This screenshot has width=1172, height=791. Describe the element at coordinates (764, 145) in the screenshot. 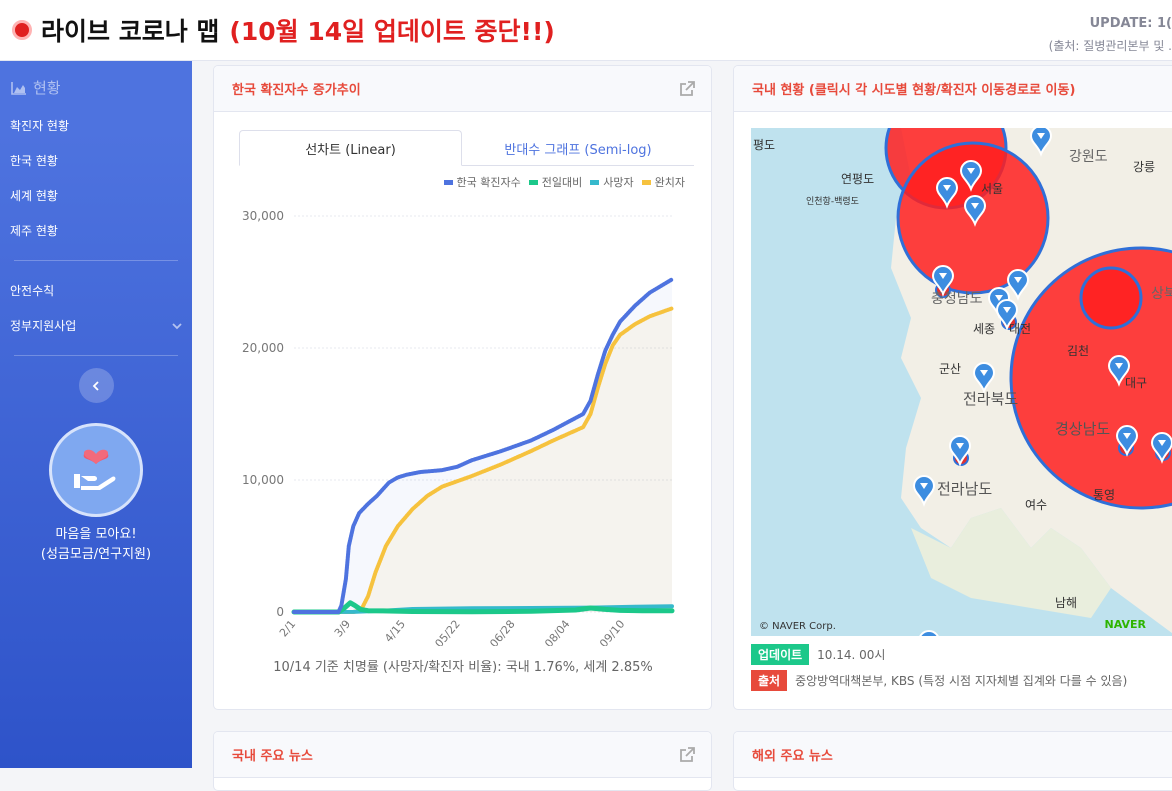

I see `map-region-label: 평도` at that location.